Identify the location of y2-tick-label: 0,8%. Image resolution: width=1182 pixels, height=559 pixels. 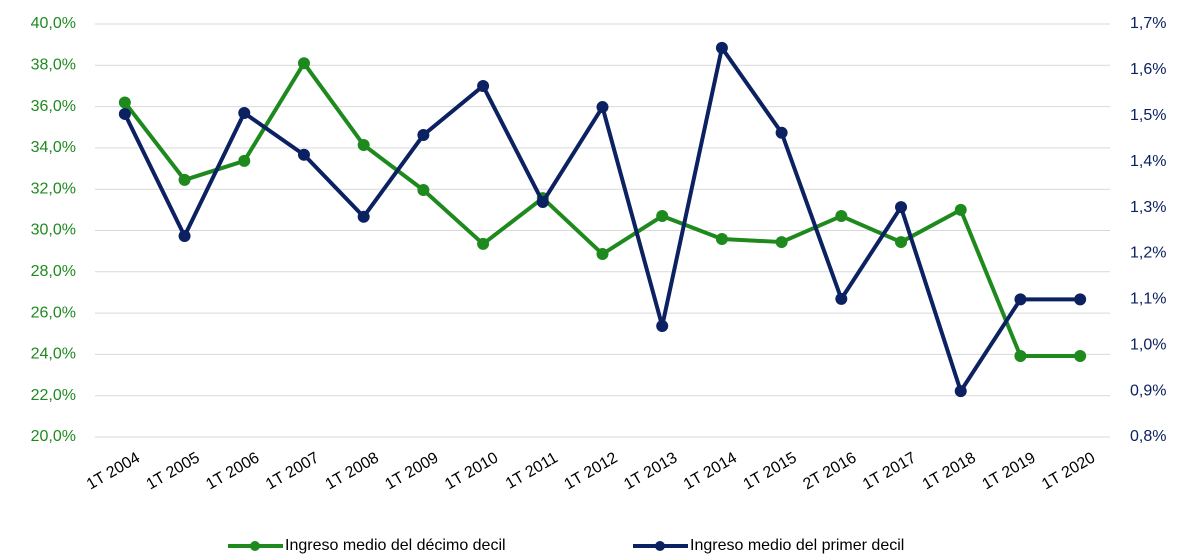
(1148, 436).